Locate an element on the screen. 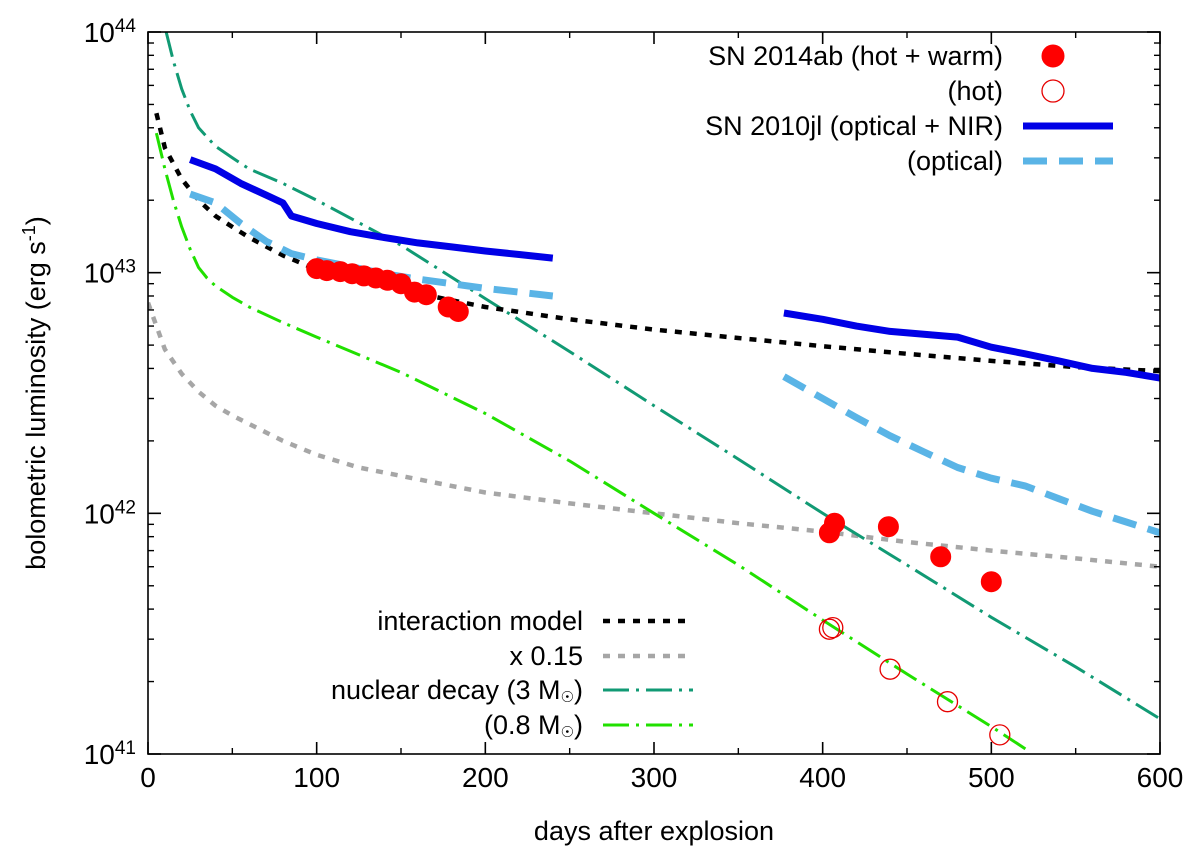 The width and height of the screenshot is (1200, 863). legend-text-part: SN 2014ab (hot + warm) is located at coordinates (855, 56).